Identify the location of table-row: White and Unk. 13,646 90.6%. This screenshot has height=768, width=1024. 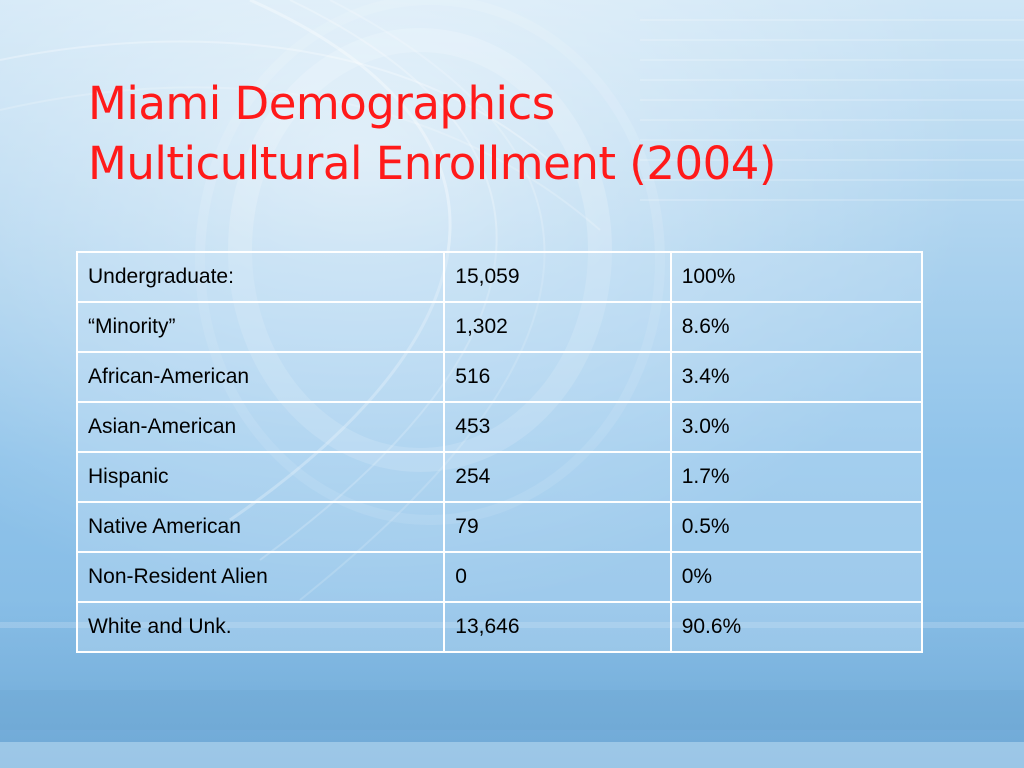
(499, 627).